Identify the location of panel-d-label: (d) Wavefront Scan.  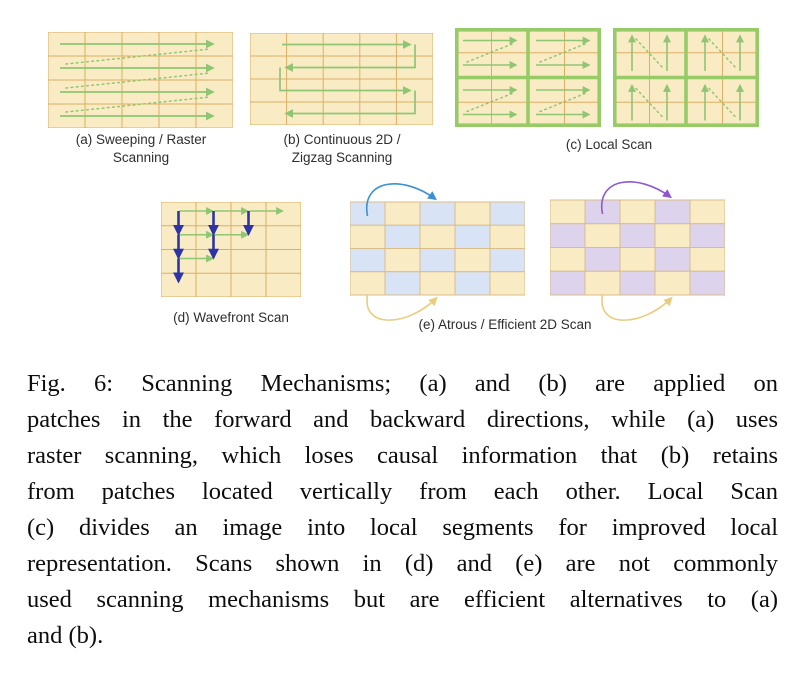
(231, 317).